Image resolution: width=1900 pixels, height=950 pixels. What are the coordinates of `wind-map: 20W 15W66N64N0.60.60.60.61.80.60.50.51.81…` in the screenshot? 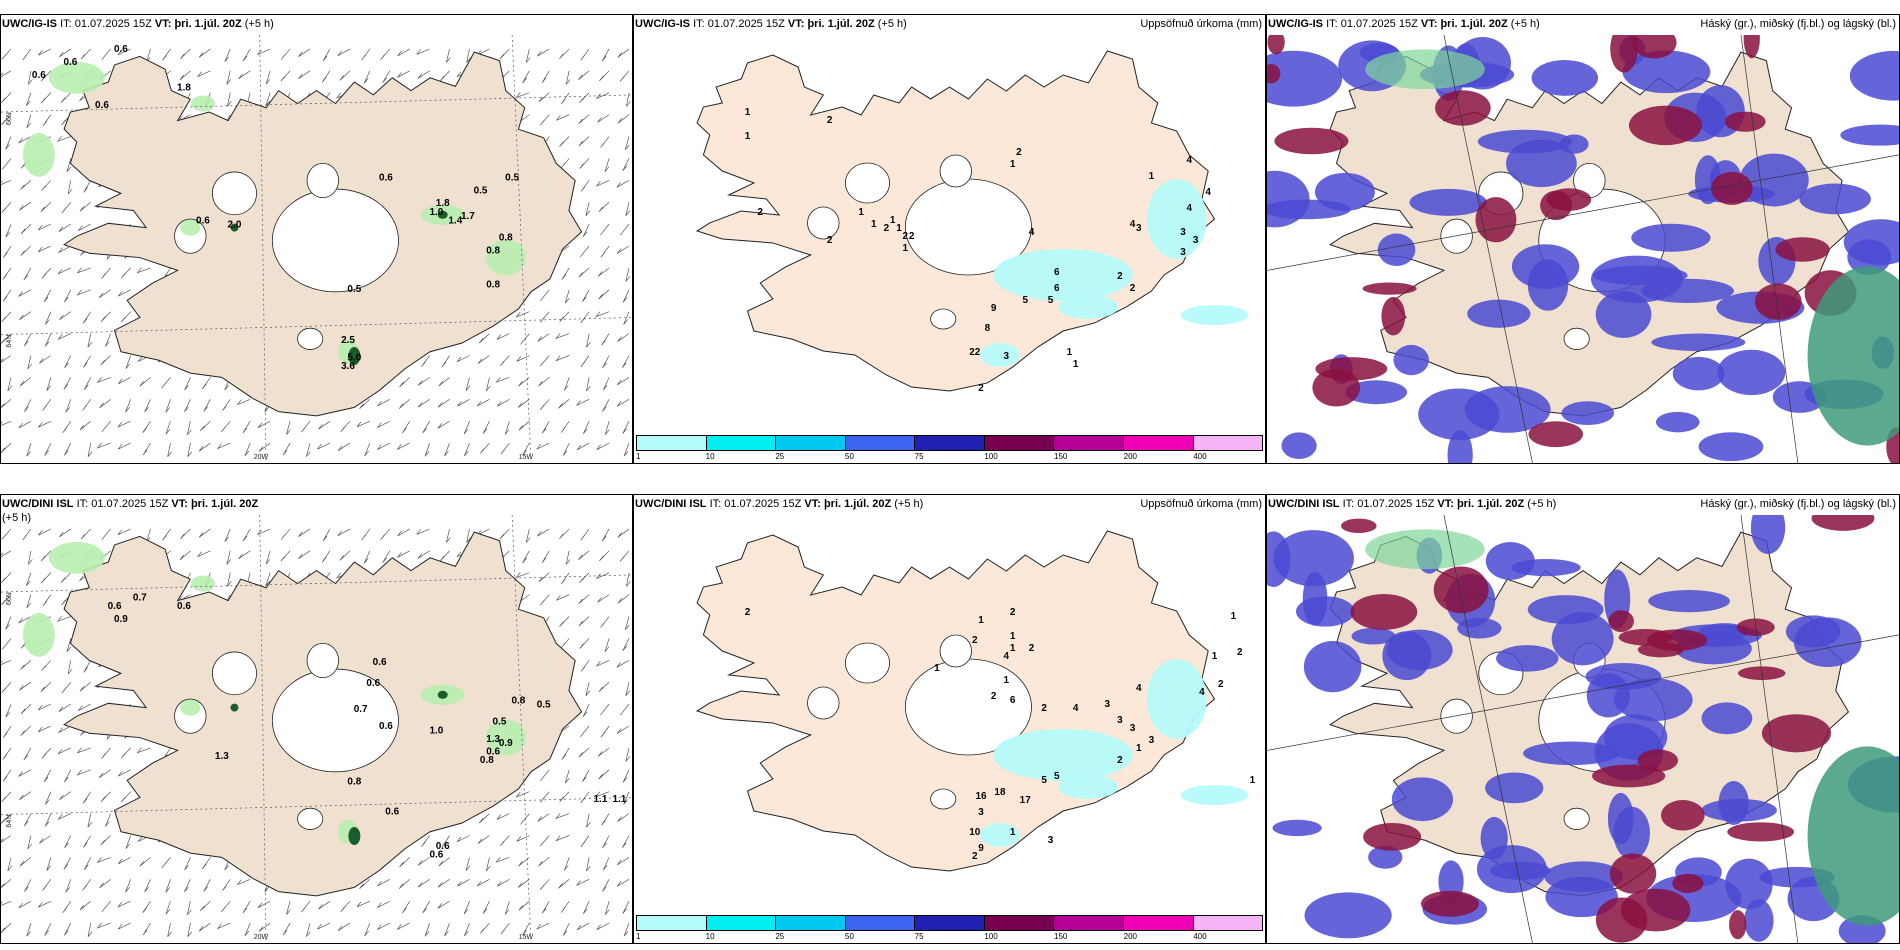 It's located at (316, 249).